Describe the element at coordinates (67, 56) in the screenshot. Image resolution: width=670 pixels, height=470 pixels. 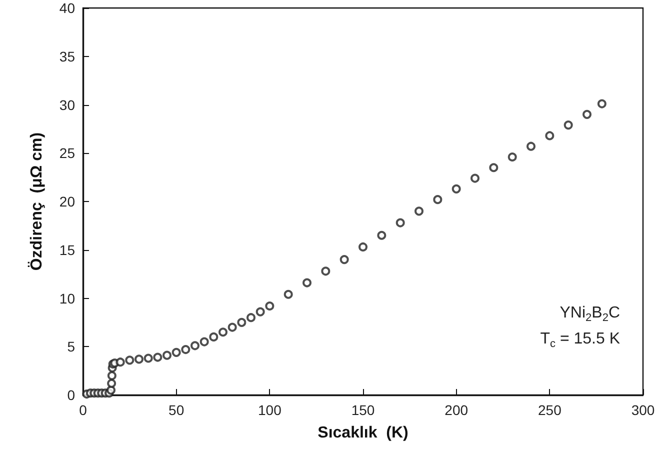
I see `y-tick-label: 35` at that location.